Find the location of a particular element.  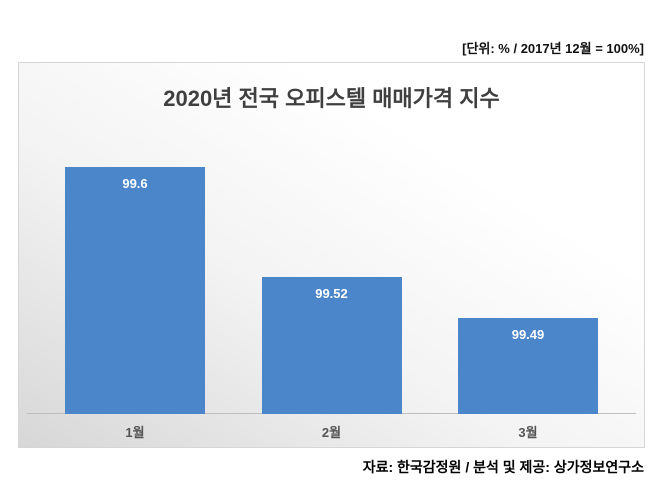

bar-value-label: 99.49 is located at coordinates (528, 335).